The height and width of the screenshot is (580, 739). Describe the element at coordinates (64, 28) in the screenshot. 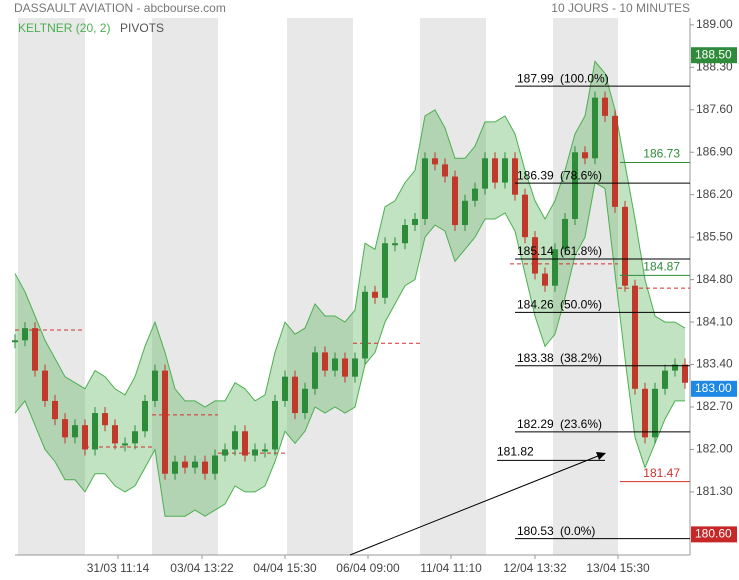

I see `indicator-label: KELTNER (20, 2)` at that location.